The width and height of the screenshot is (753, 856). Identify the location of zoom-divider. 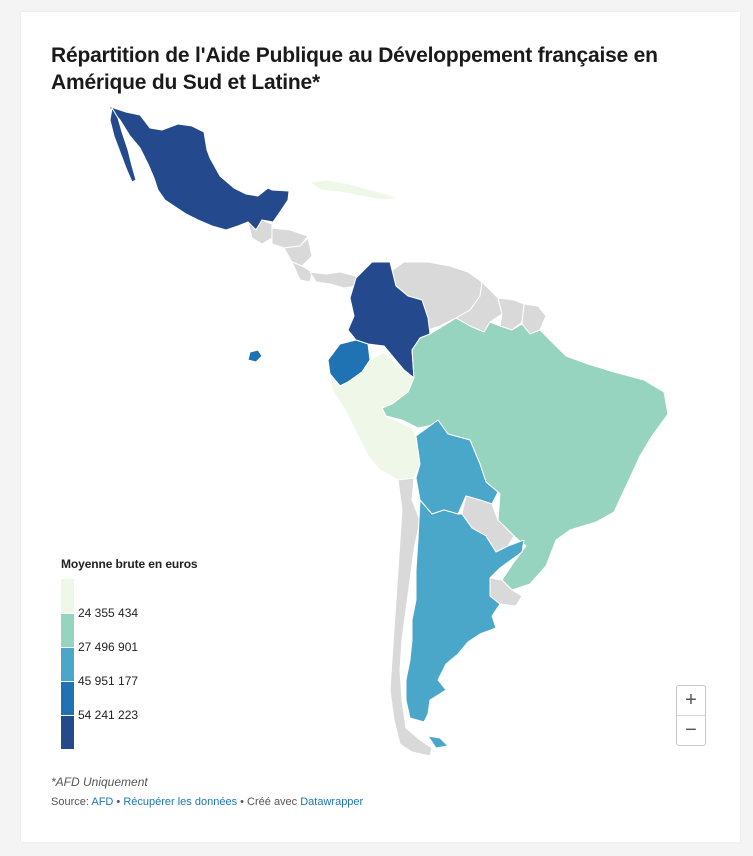
(691, 715).